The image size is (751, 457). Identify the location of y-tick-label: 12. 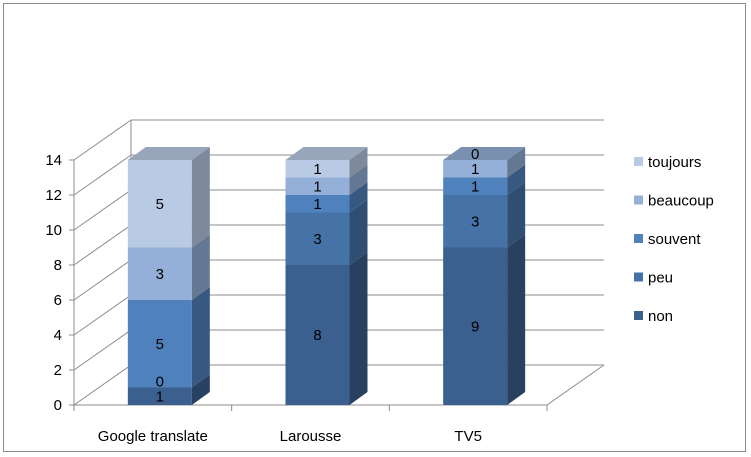
(53, 195).